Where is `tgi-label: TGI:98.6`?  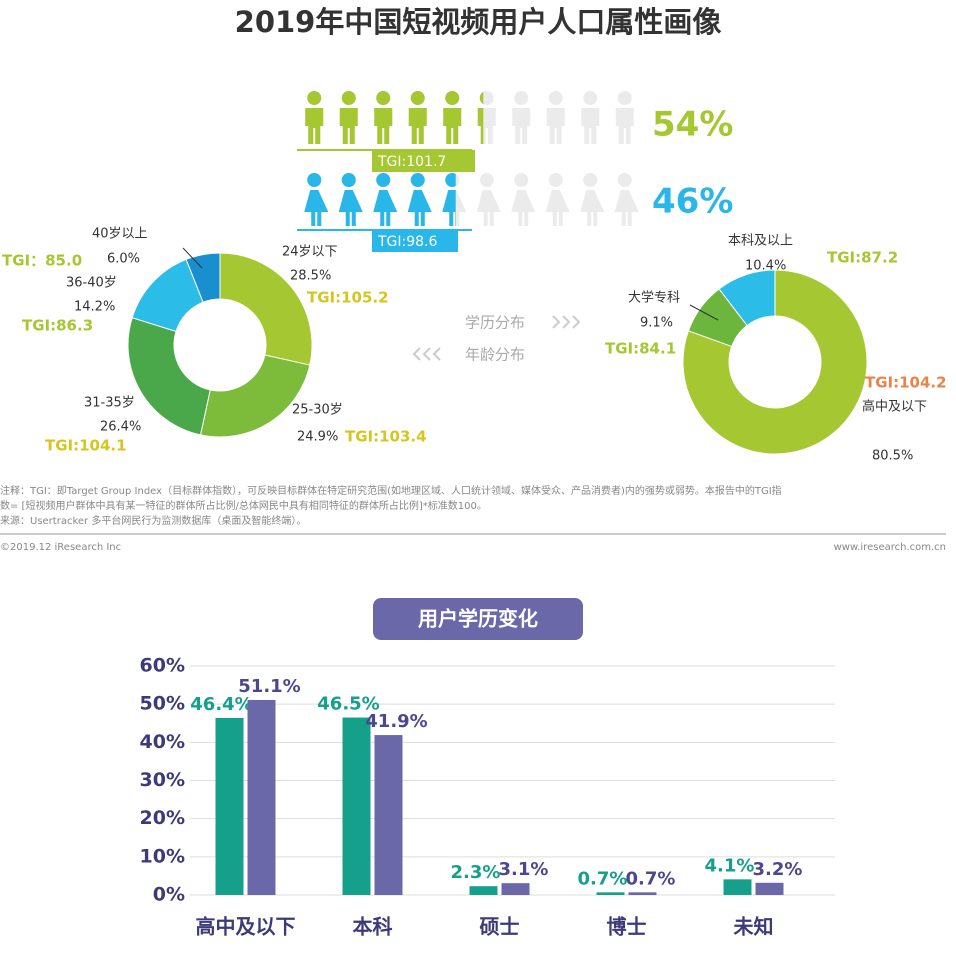 tgi-label: TGI:98.6 is located at coordinates (407, 242).